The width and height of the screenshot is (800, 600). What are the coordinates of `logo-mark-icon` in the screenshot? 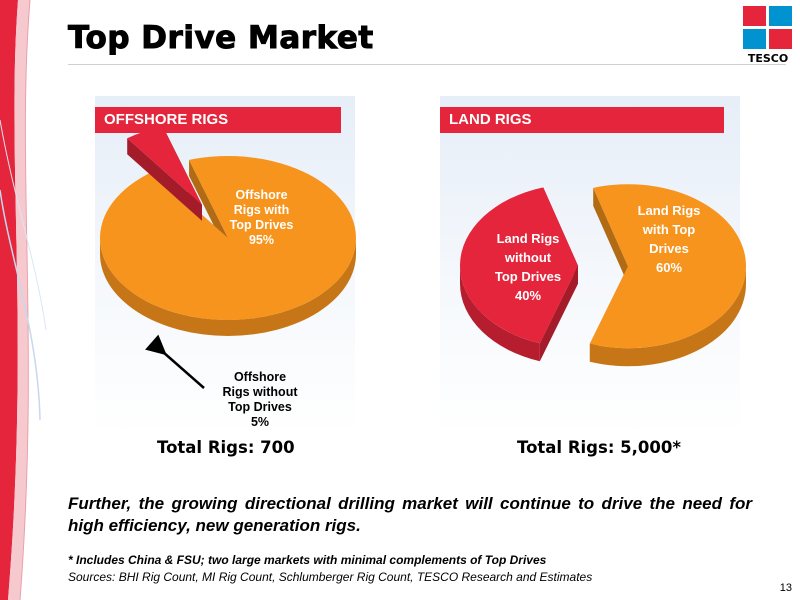 It's located at (768, 28).